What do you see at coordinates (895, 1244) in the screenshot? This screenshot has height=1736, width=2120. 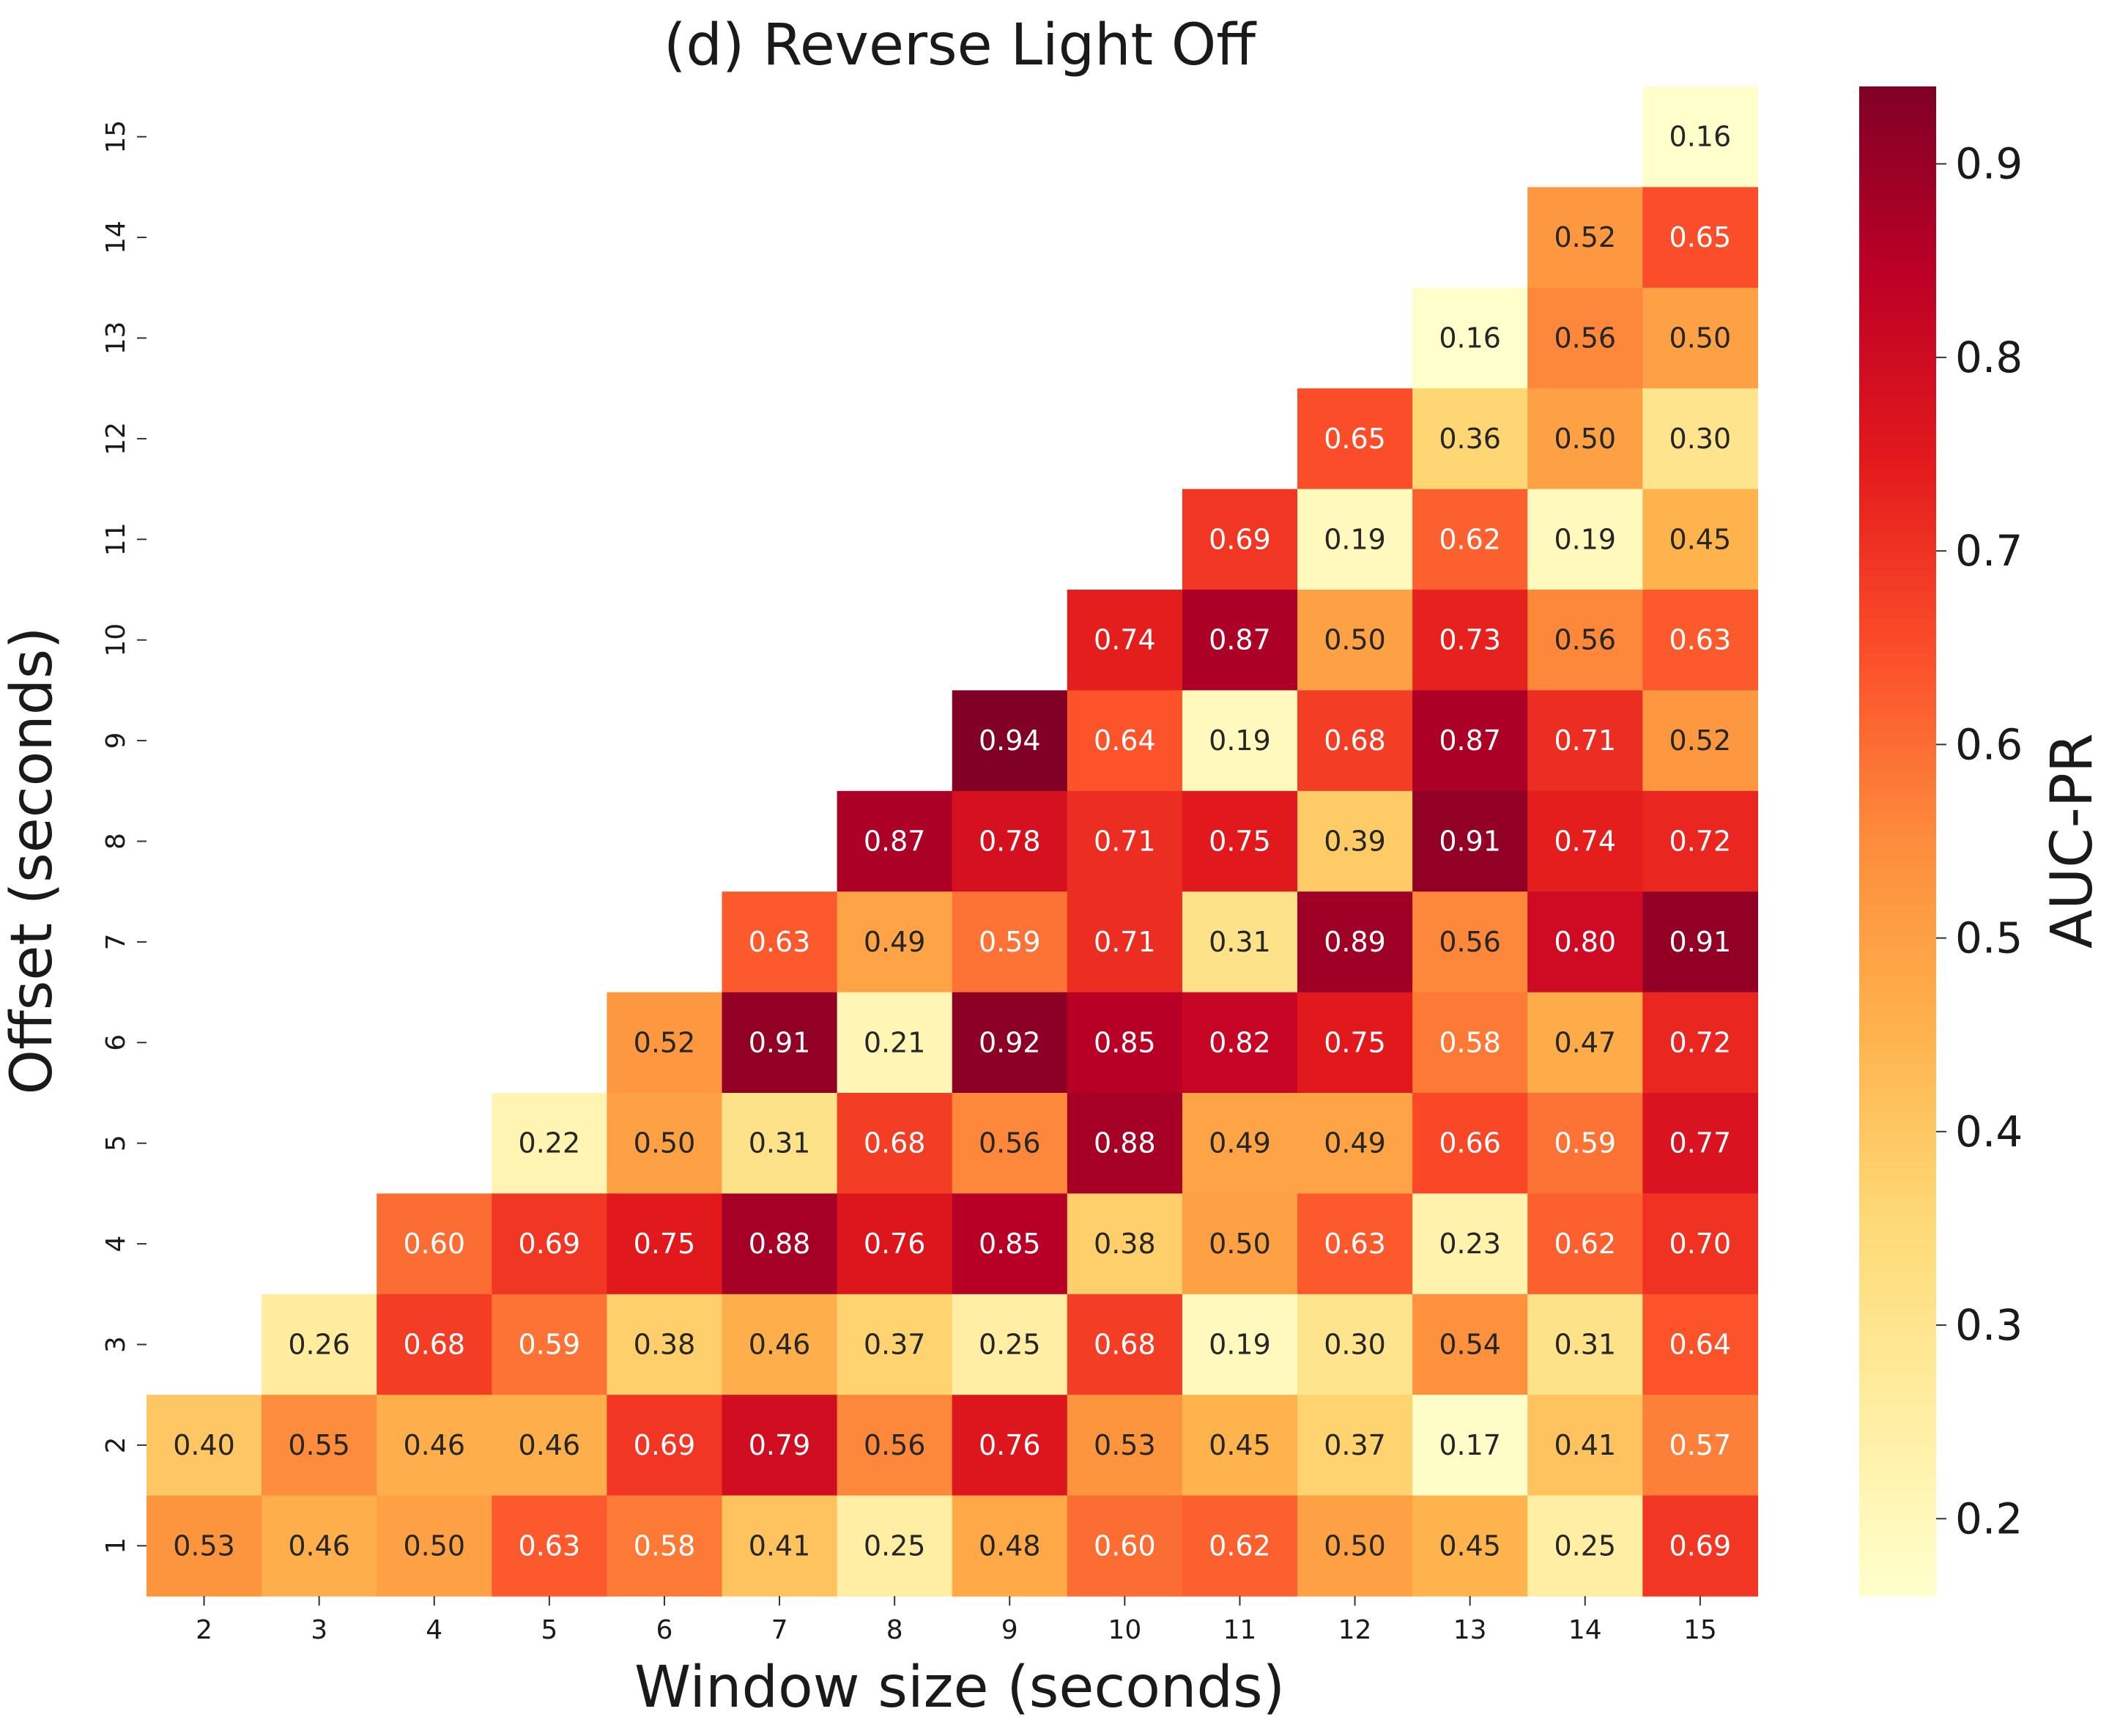 I see `heatmap-cell-w8-o4` at bounding box center [895, 1244].